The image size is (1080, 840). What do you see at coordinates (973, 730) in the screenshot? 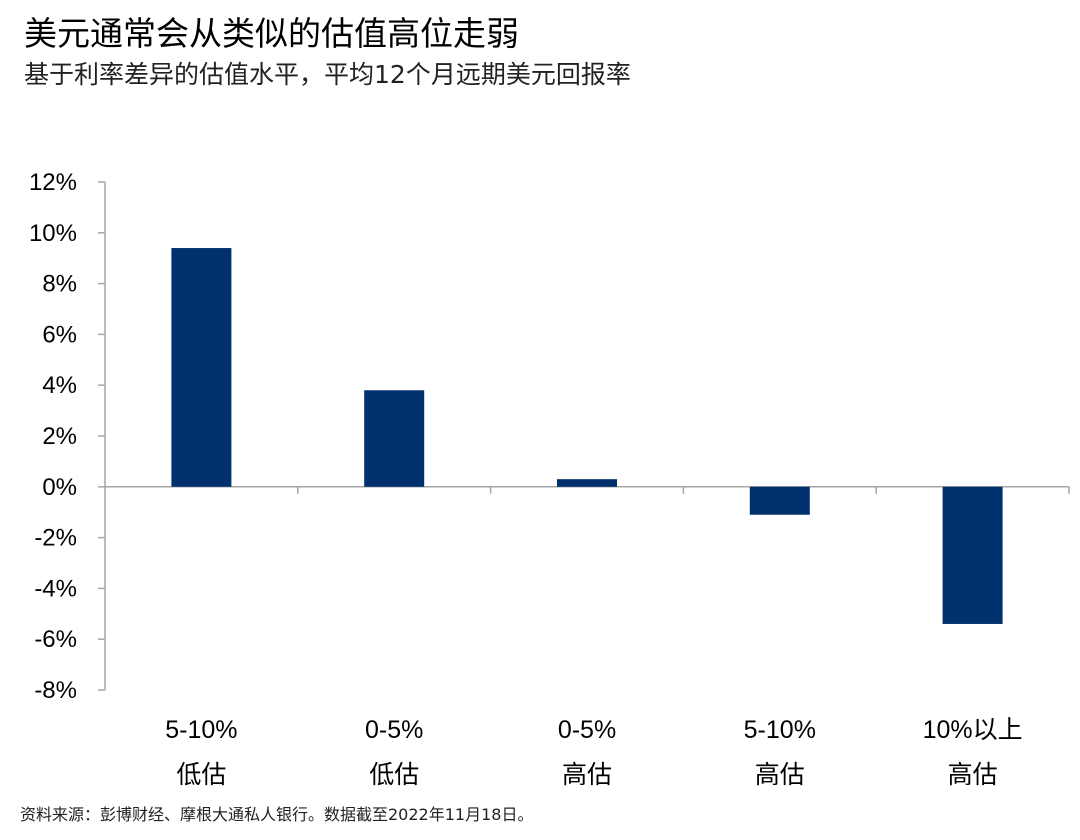
I see `x-category-label: 10%以上` at bounding box center [973, 730].